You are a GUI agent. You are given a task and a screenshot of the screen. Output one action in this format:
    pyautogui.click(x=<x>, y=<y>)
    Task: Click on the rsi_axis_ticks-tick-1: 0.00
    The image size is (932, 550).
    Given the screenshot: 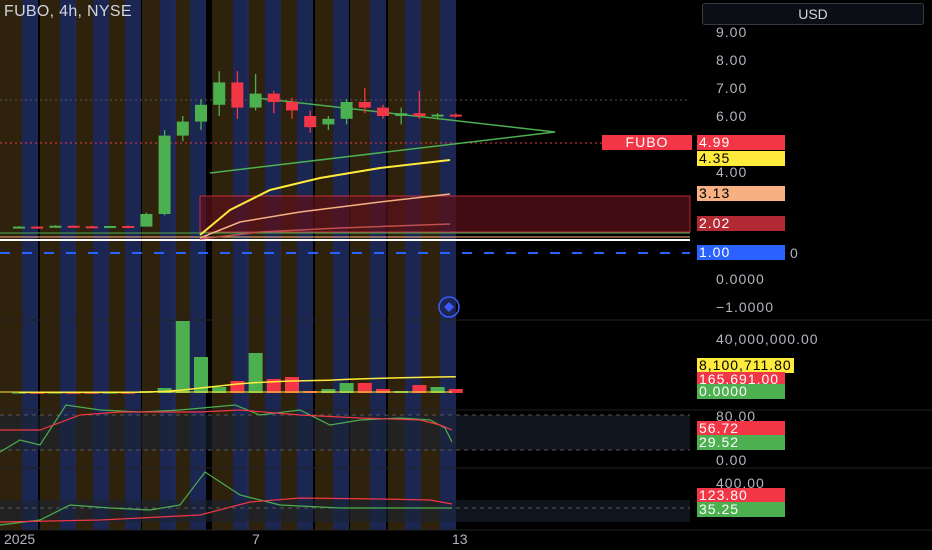 What is the action you would take?
    pyautogui.click(x=732, y=460)
    